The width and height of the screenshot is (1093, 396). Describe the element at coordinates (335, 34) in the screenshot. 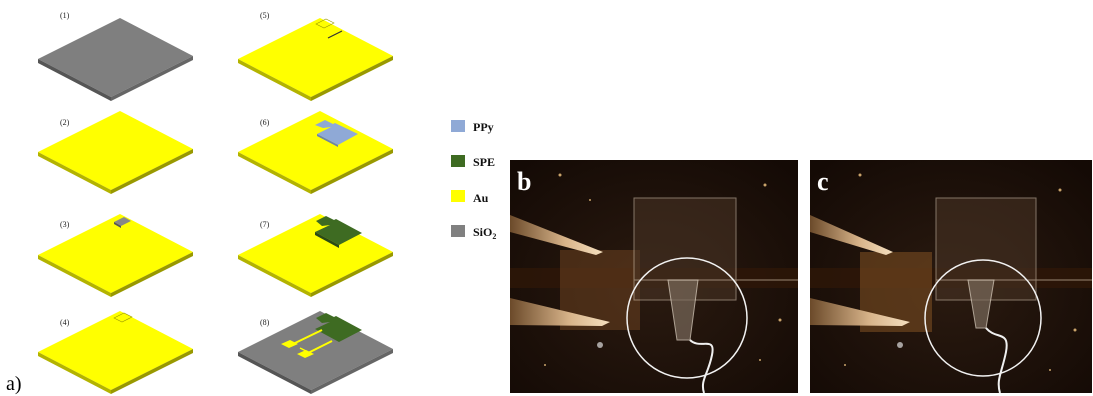

I see `channel-line` at that location.